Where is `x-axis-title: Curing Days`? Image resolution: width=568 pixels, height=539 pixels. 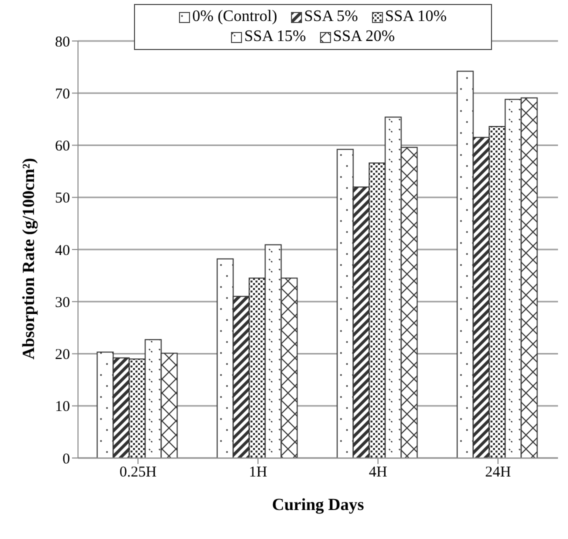
x-axis-title: Curing Days is located at coordinates (318, 504).